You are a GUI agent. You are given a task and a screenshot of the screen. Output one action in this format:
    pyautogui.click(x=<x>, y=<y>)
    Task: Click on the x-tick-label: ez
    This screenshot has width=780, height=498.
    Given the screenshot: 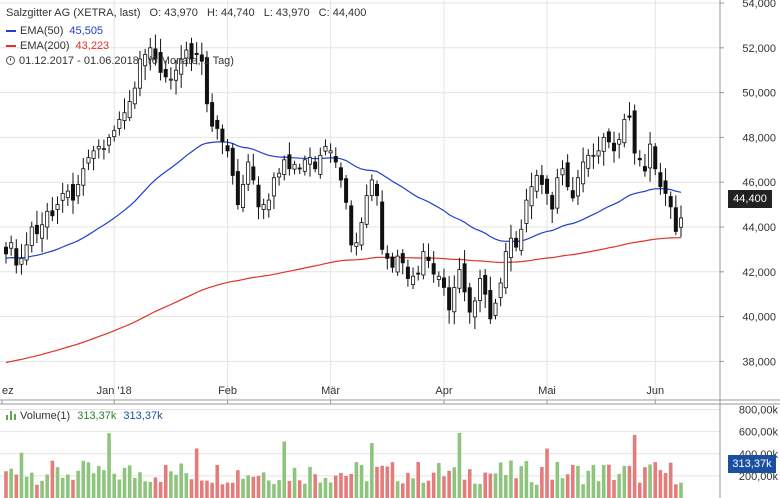 What is the action you would take?
    pyautogui.click(x=8, y=391)
    